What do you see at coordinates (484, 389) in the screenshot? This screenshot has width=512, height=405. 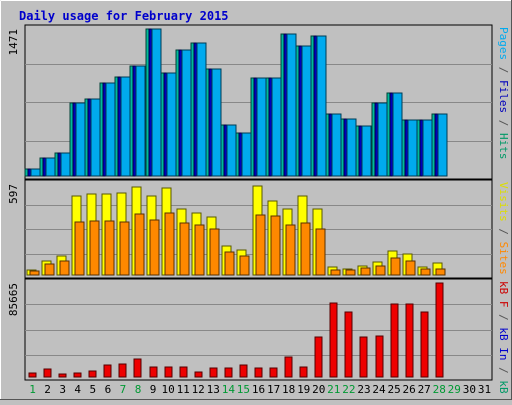 I see `x-tick-label-day-31: 31` at bounding box center [484, 389].